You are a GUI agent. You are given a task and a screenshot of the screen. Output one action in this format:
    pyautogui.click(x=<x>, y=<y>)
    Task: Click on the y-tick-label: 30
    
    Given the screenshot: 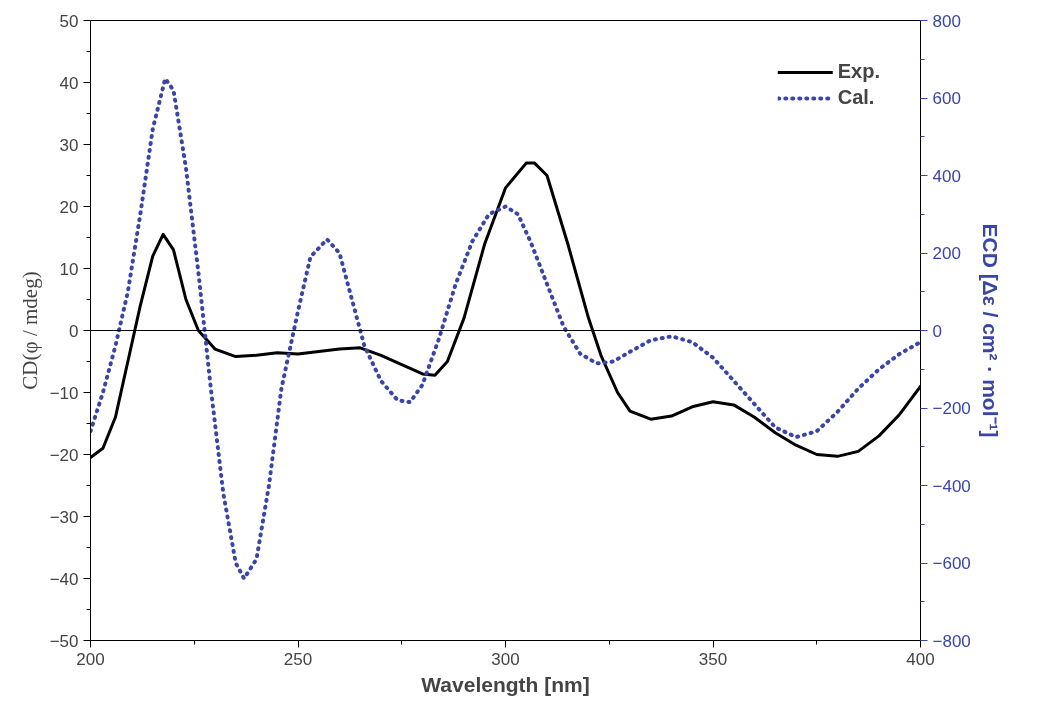 What is the action you would take?
    pyautogui.click(x=69, y=145)
    